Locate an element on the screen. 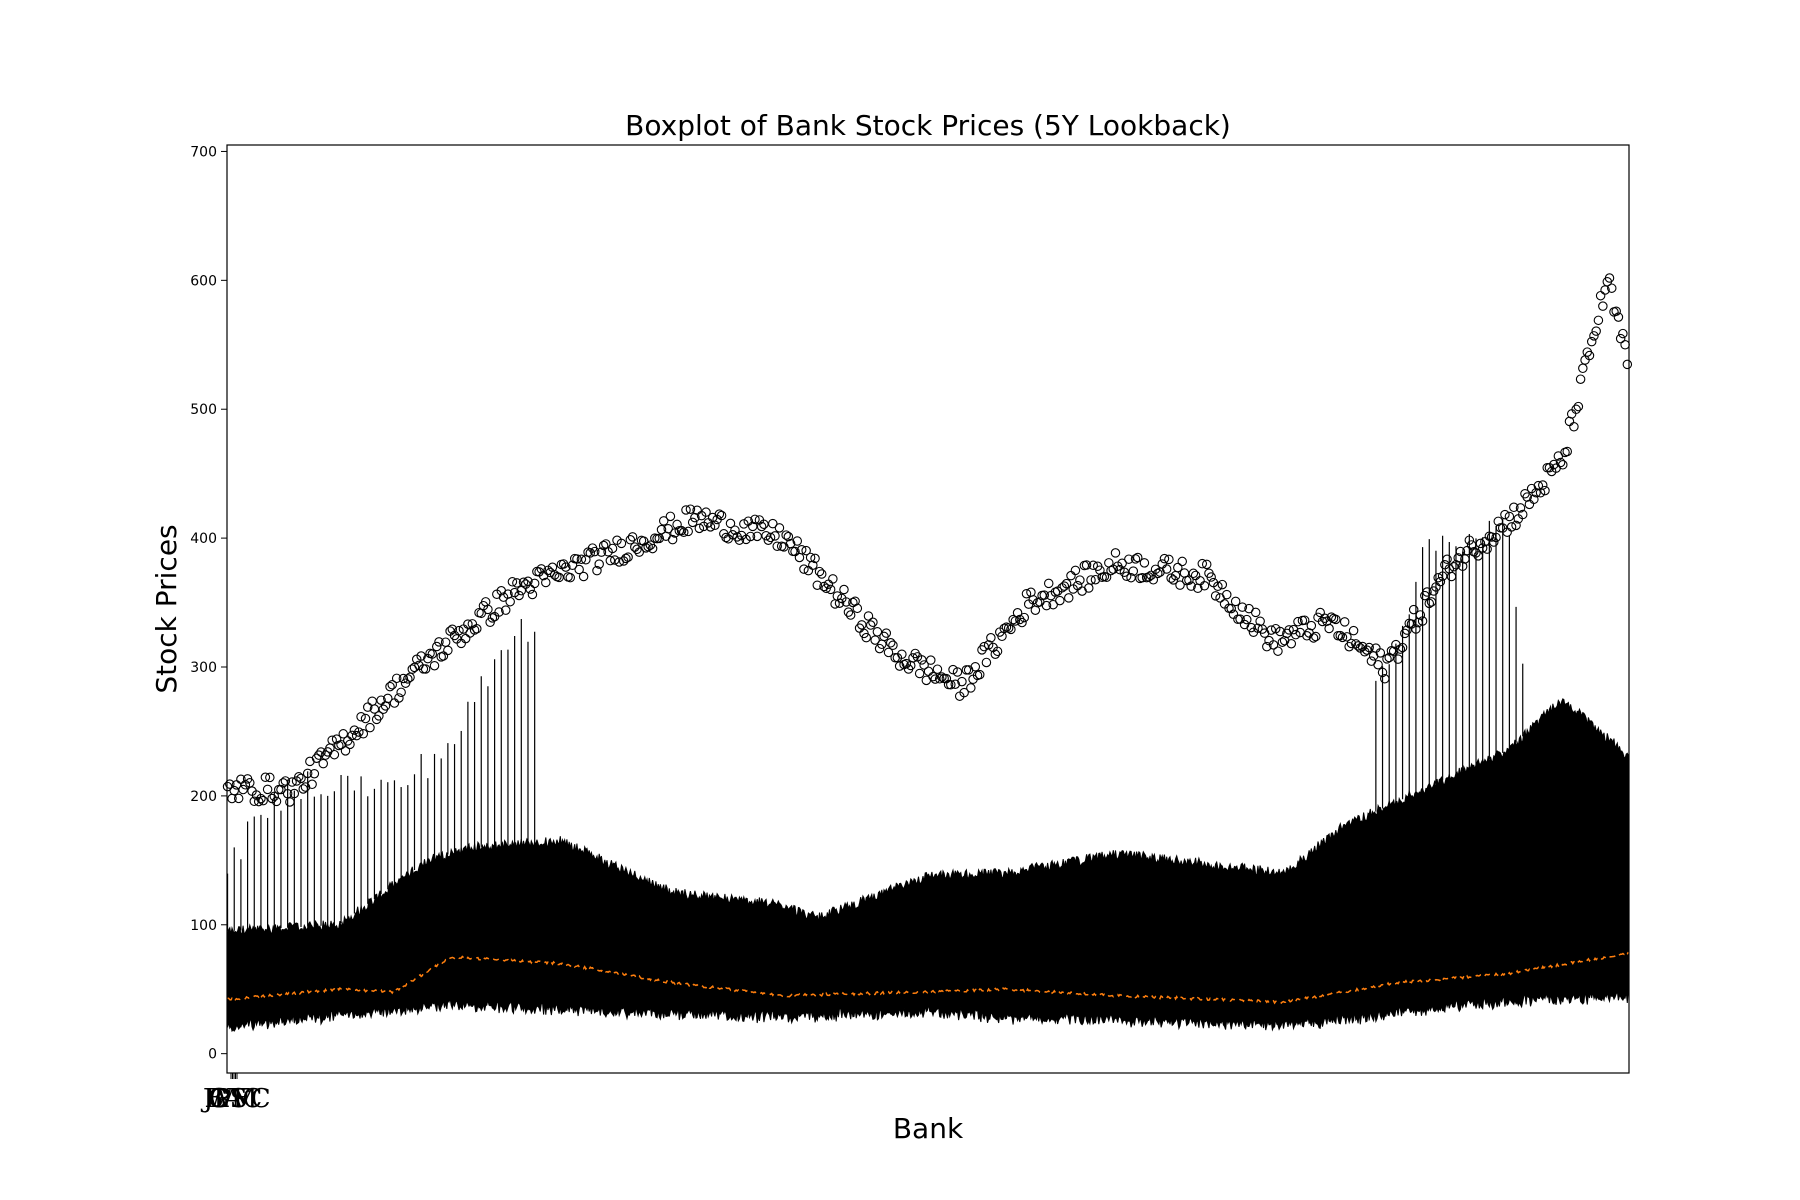 The image size is (1800, 1200). y-tick-label: 0 is located at coordinates (212, 1055).